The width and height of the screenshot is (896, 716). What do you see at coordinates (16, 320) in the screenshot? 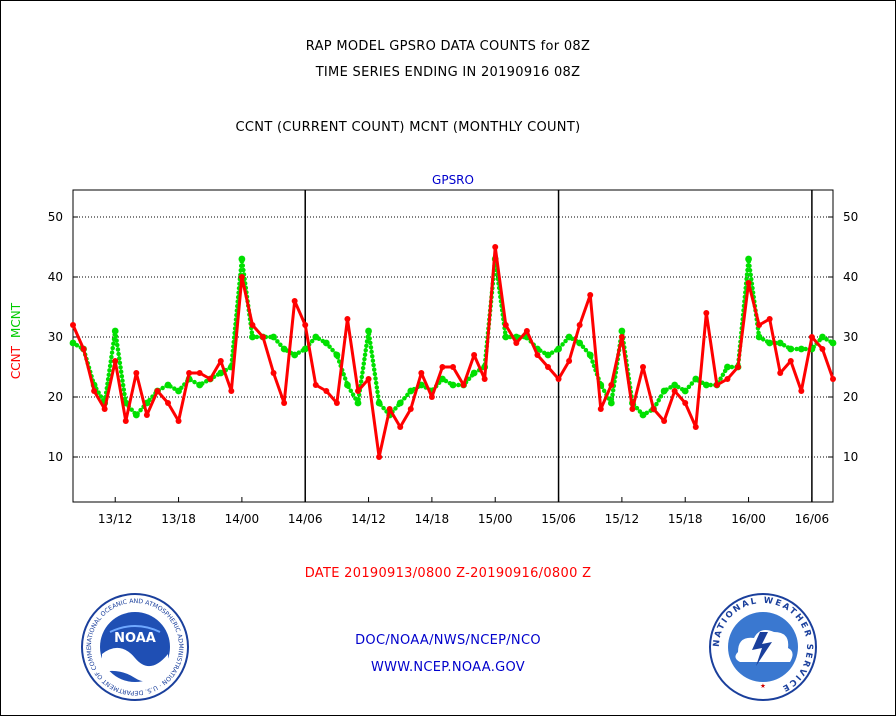
I see `y-axis-label-mcnt: MCNT` at bounding box center [16, 320].